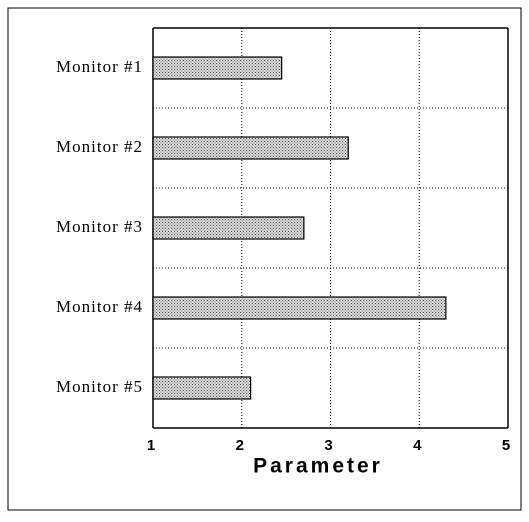  Describe the element at coordinates (240, 445) in the screenshot. I see `x-tick-label: 2` at that location.